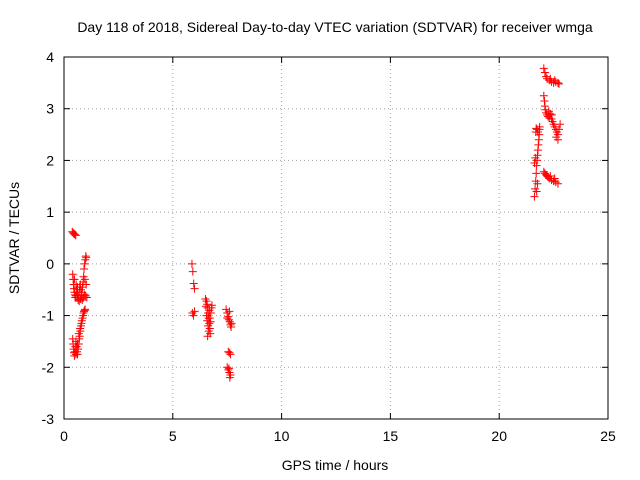  What do you see at coordinates (50, 212) in the screenshot?
I see `y-tick-label: 1` at bounding box center [50, 212].